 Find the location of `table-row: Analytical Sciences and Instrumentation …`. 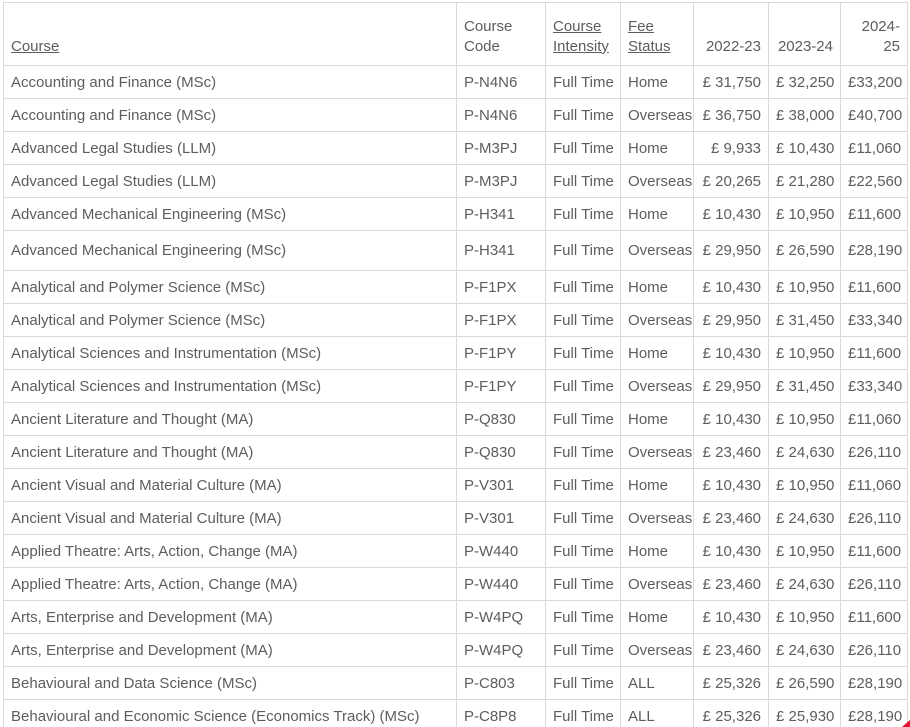

table-row: Analytical Sciences and Instrumentation … is located at coordinates (455, 353).